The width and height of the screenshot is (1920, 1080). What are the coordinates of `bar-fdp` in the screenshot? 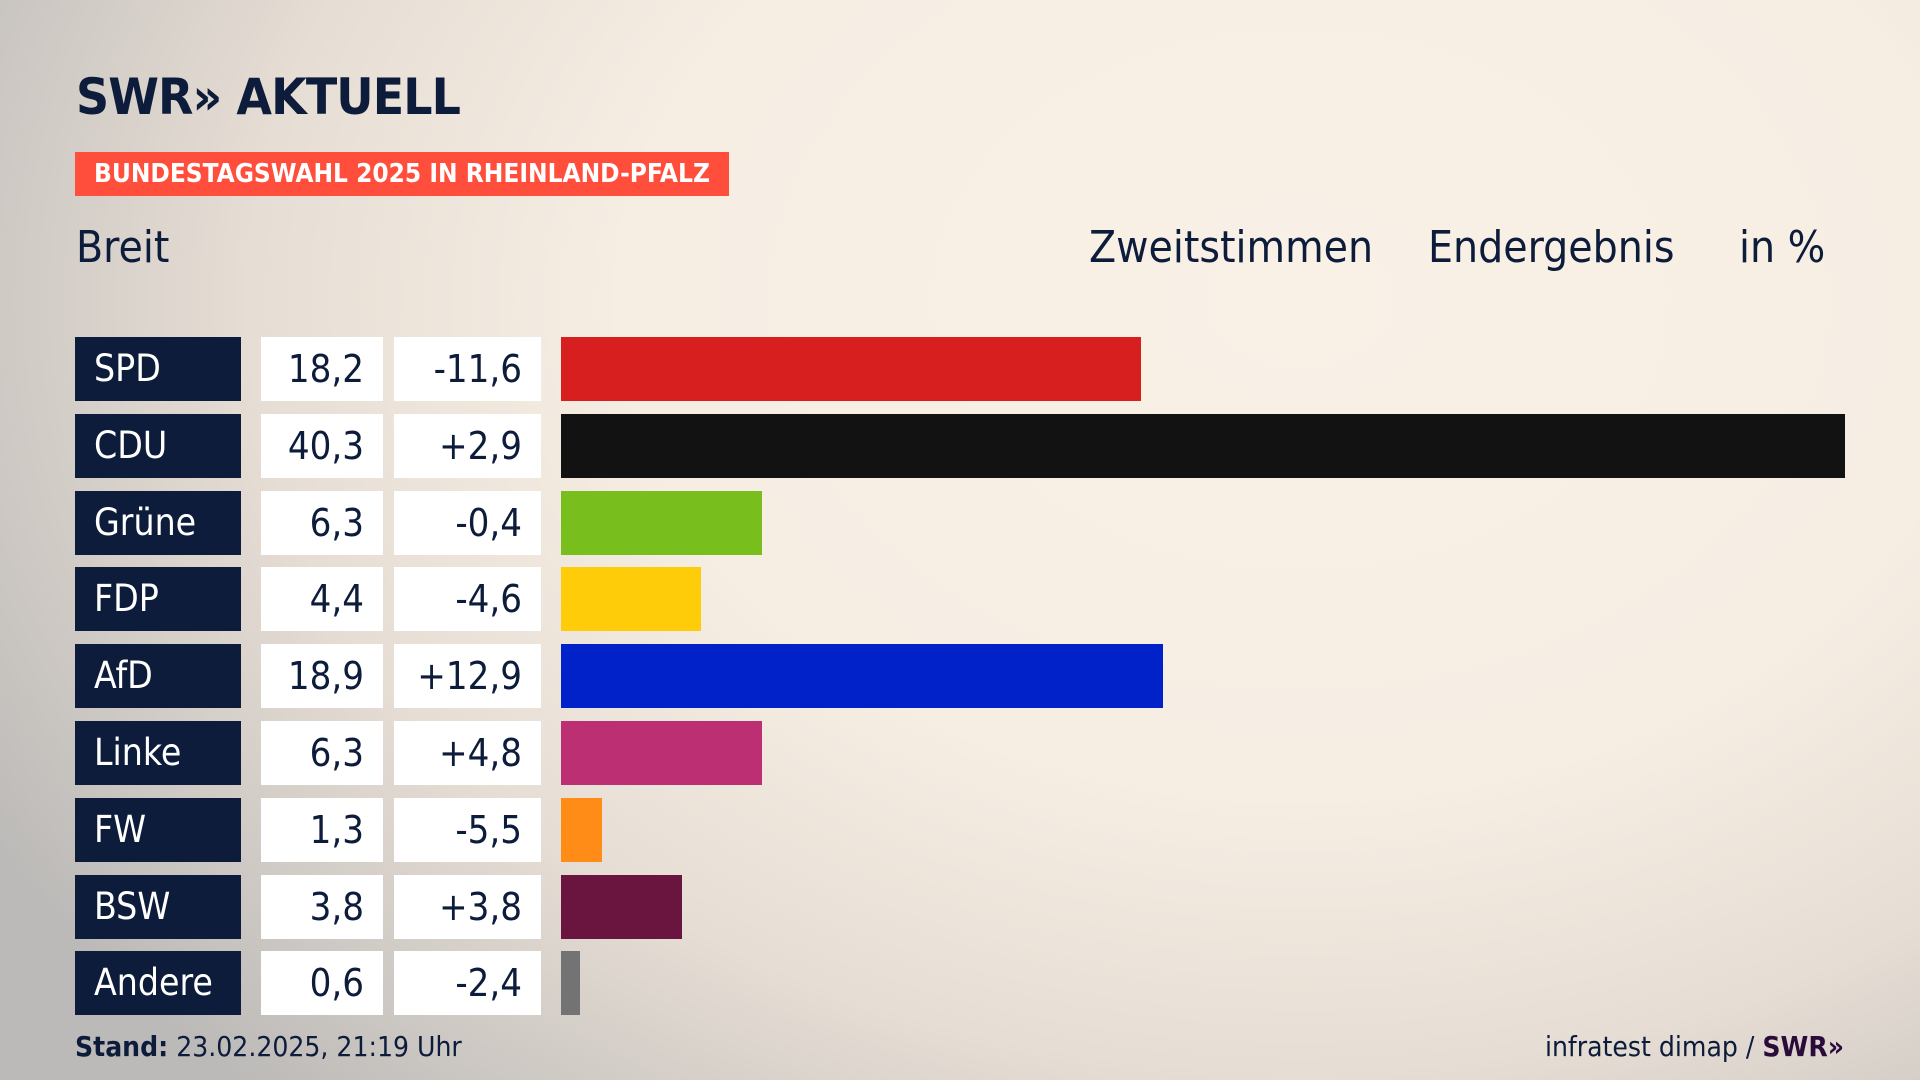 It's located at (631, 599).